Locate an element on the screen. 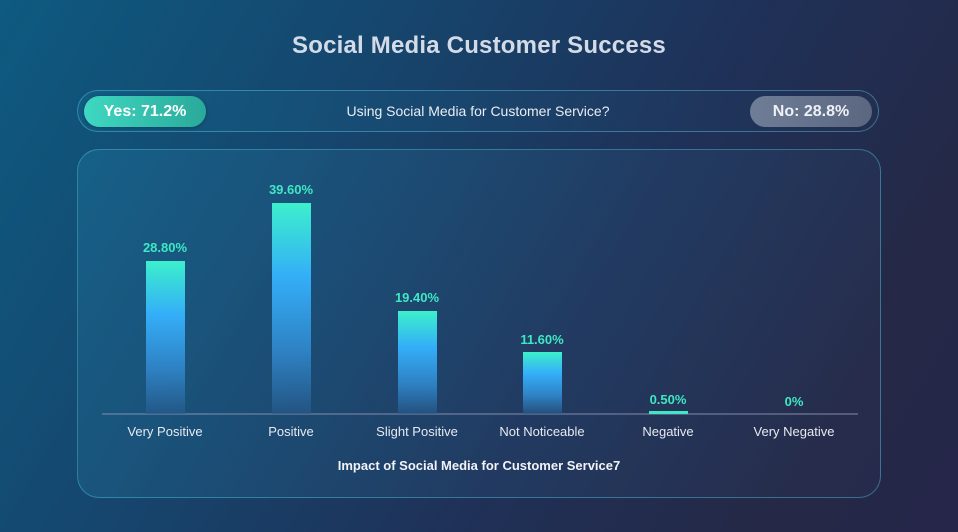  bar-value-label: 19.40% is located at coordinates (417, 297).